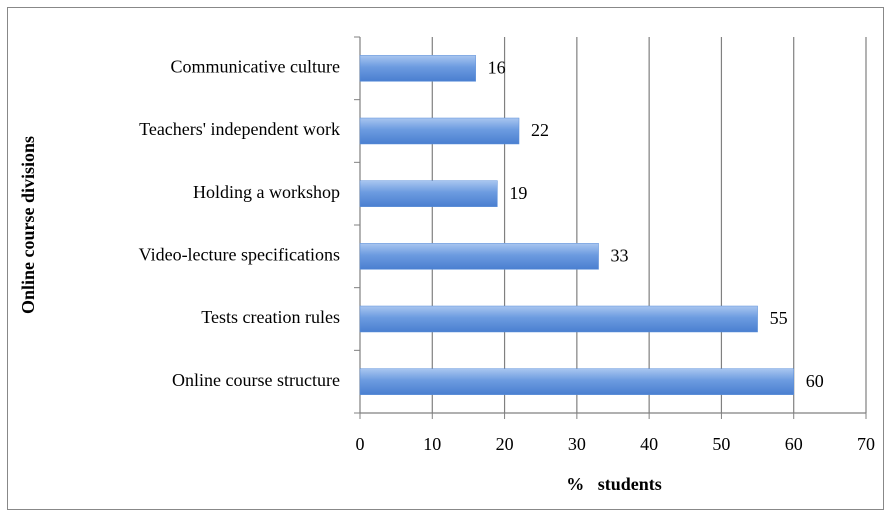  I want to click on y-axis-label: Online course divisions, so click(28, 225).